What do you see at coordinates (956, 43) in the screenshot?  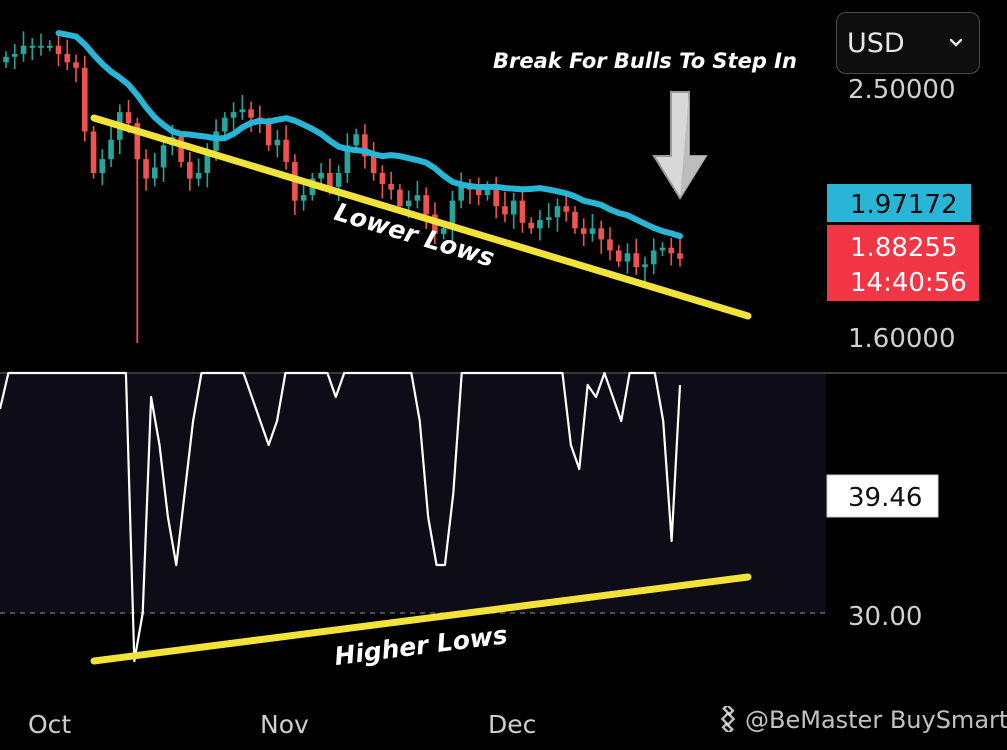 I see `chevron-down-icon` at bounding box center [956, 43].